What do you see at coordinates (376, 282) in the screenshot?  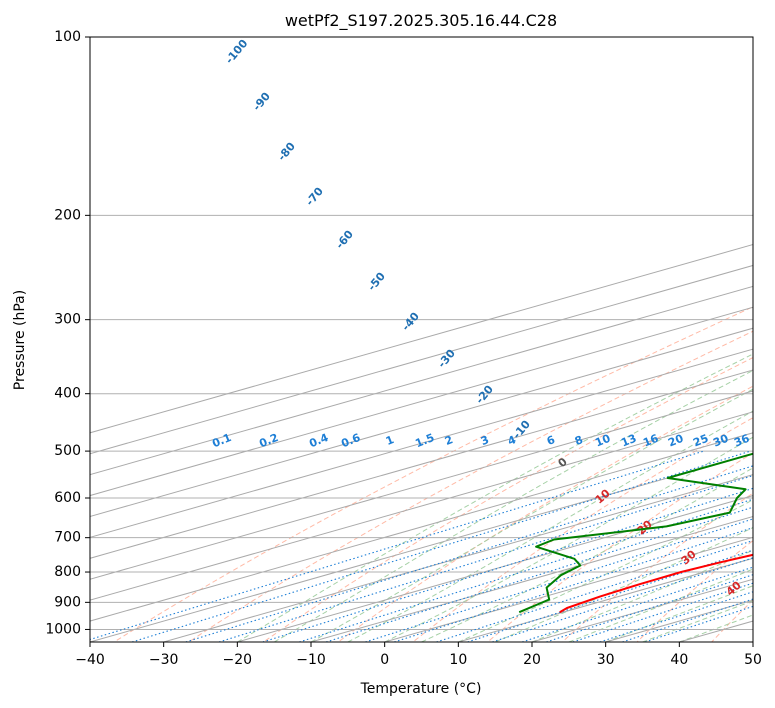 I see `dry-adiabat-label: -50` at bounding box center [376, 282].